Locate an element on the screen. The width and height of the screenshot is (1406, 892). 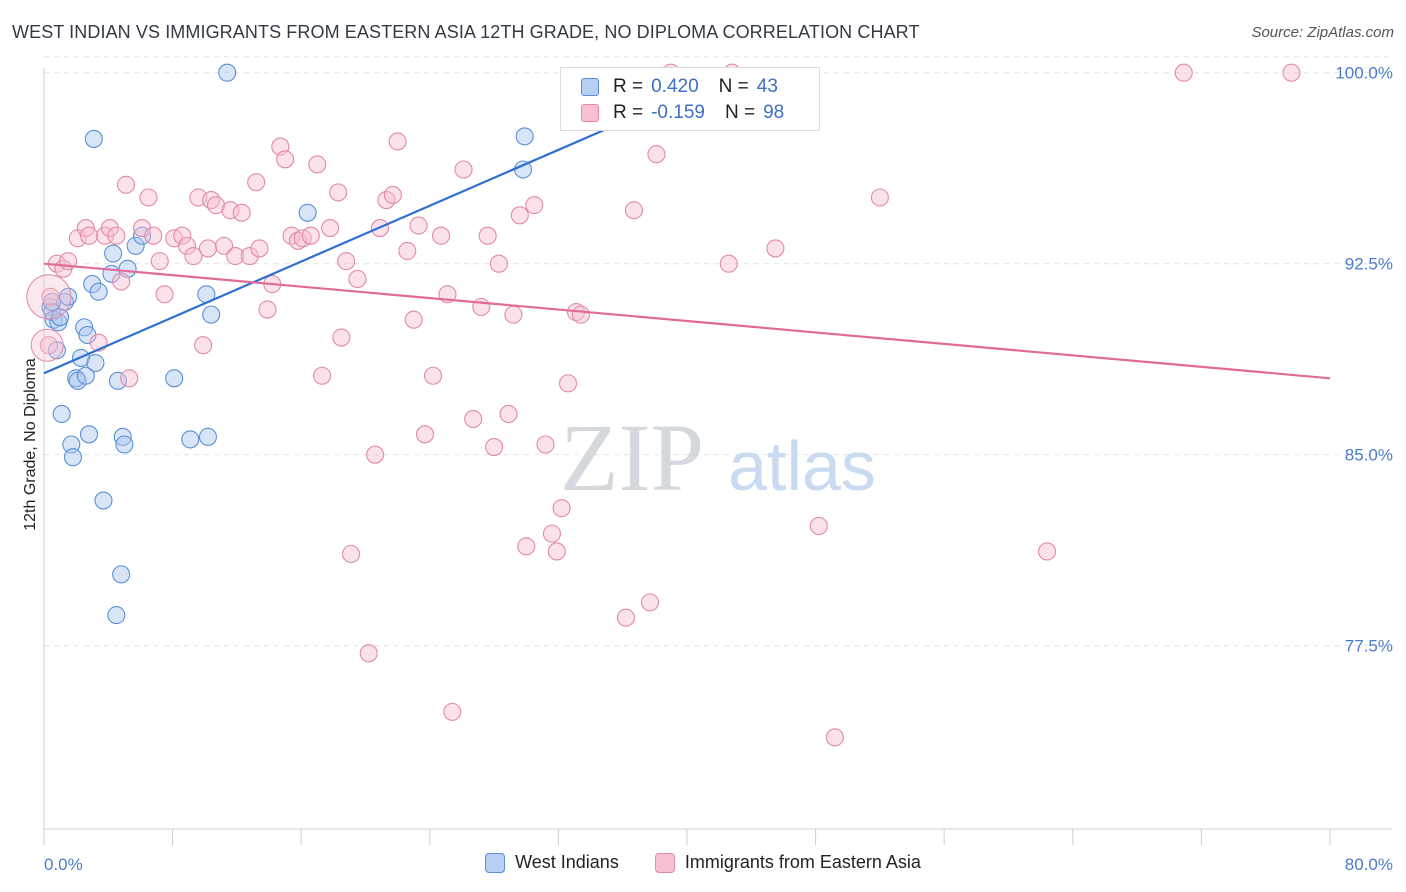
series-legend-eastern-asia: Immigrants from Eastern Asia is located at coordinates (787, 862).